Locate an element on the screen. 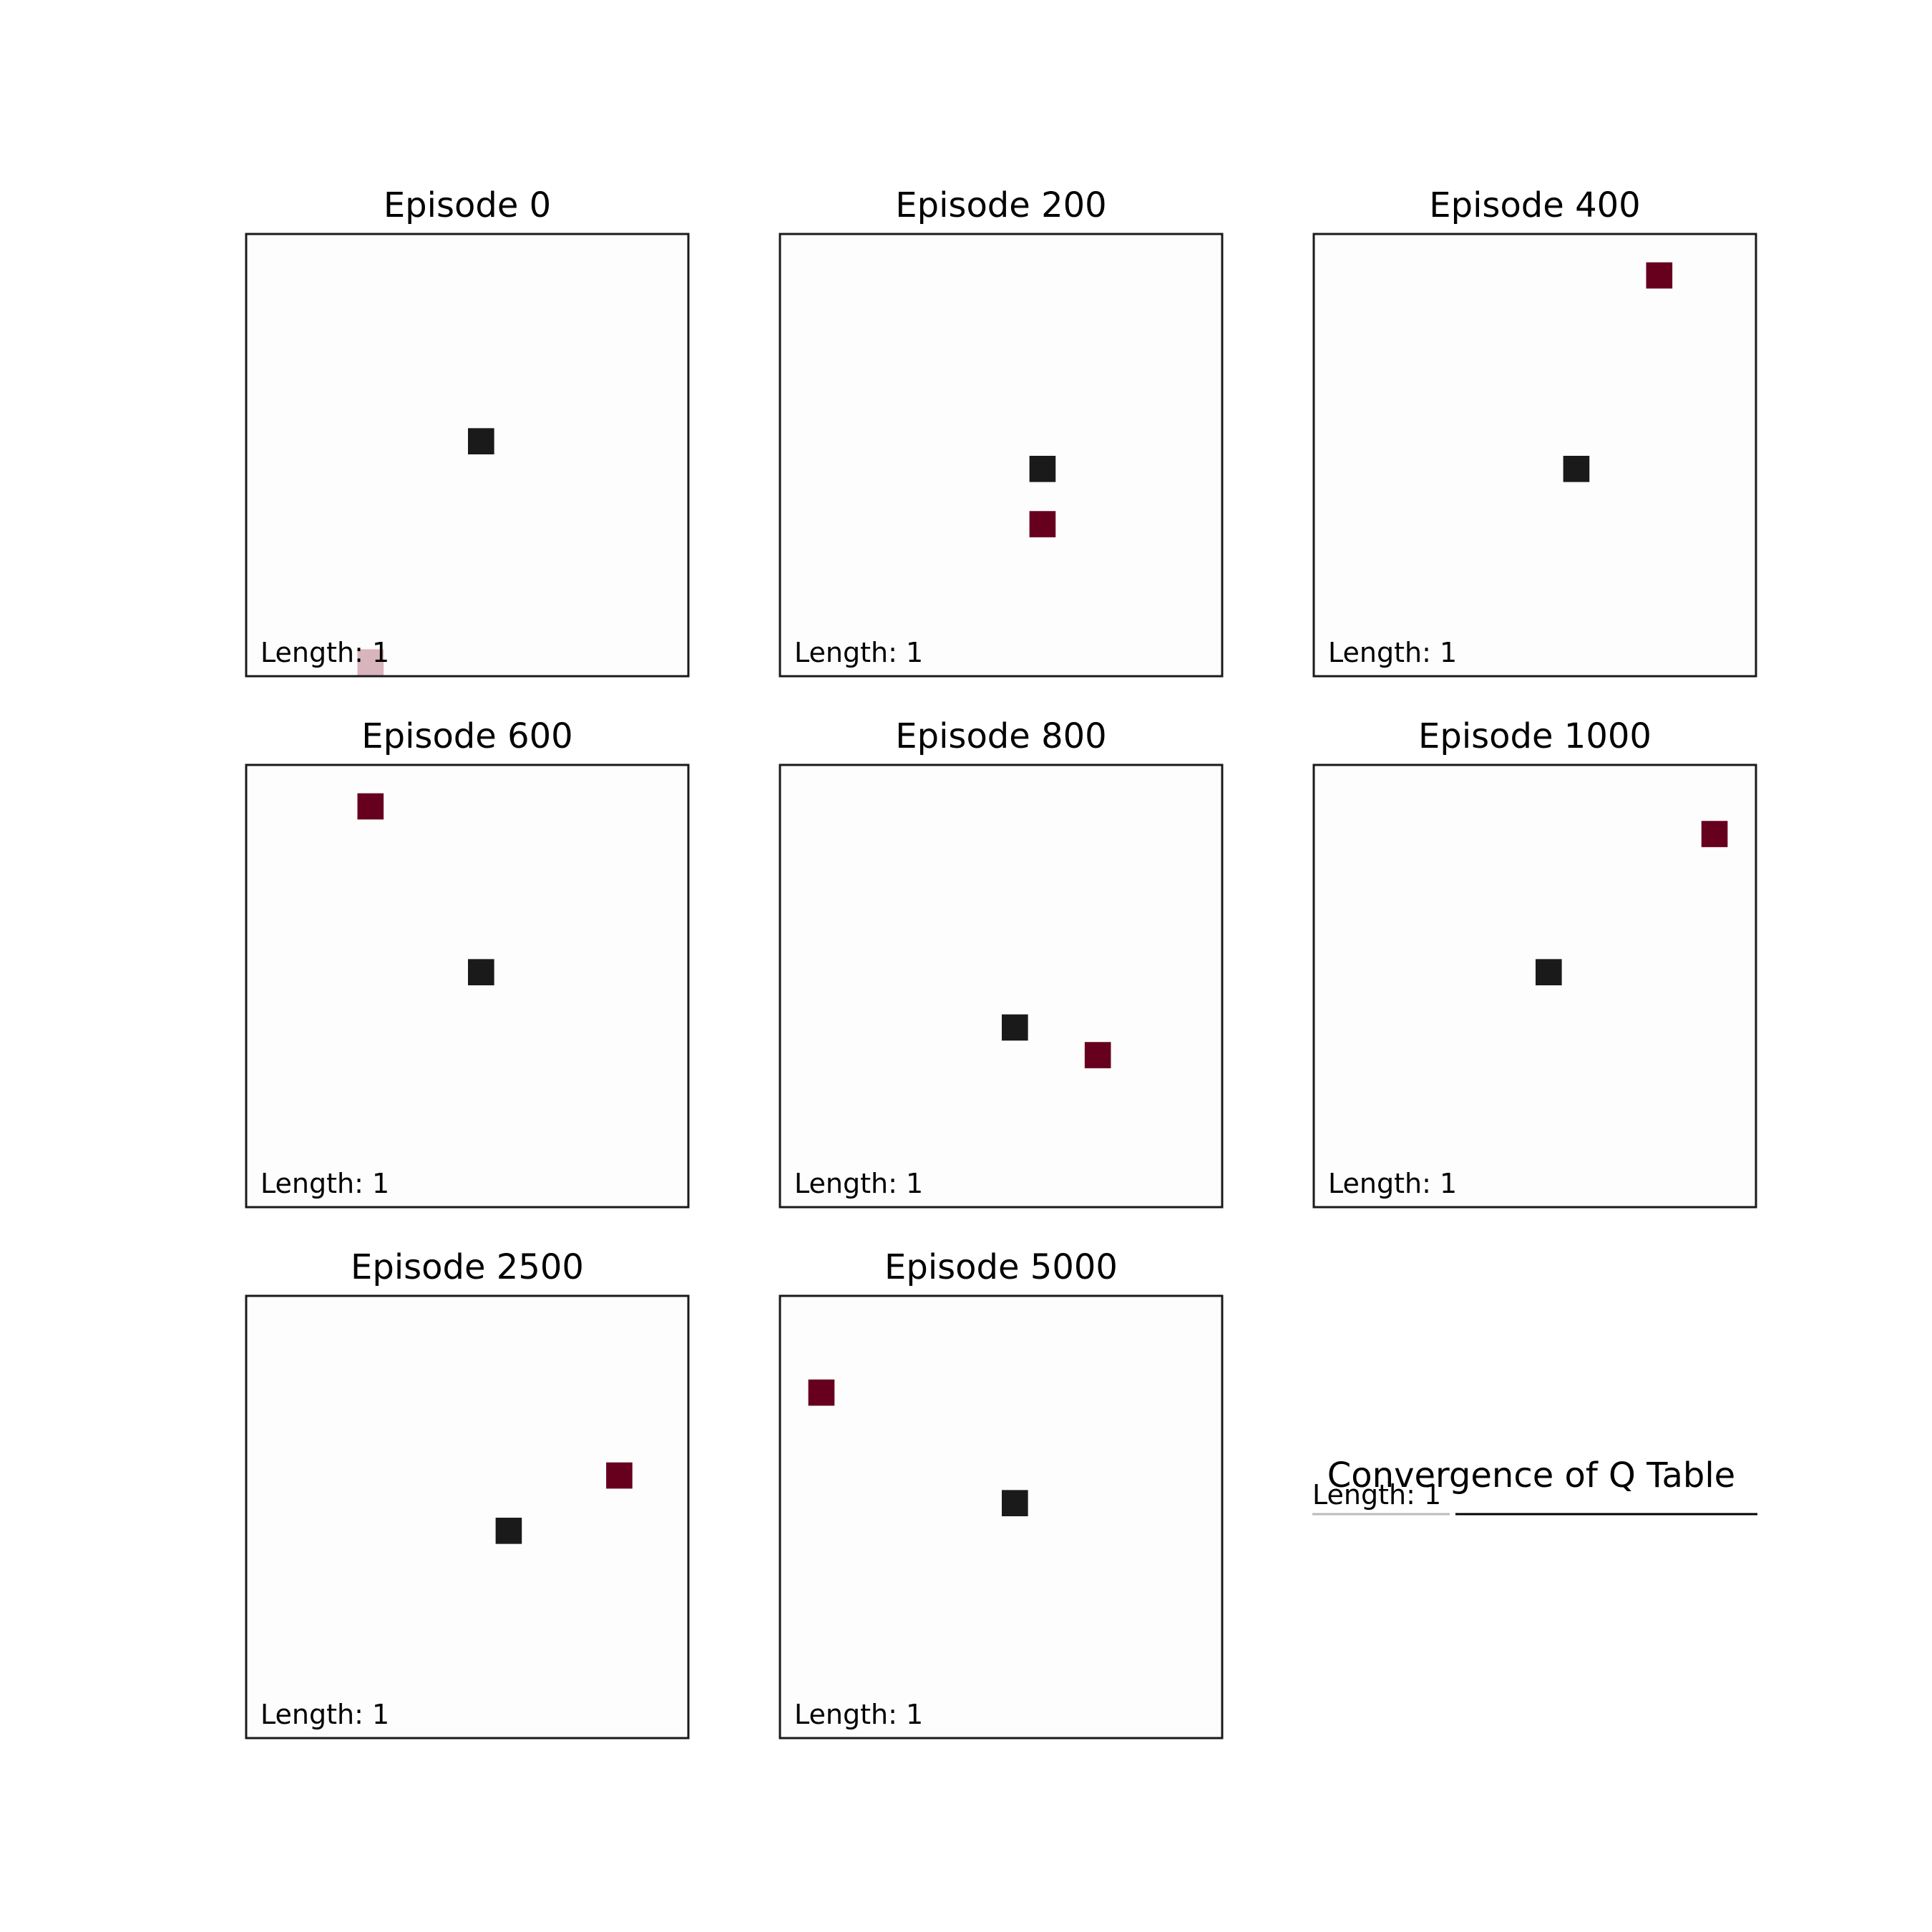 Image resolution: width=1932 pixels, height=1932 pixels. episode-panel: Length: 1 Episode 5000 is located at coordinates (1001, 1493).